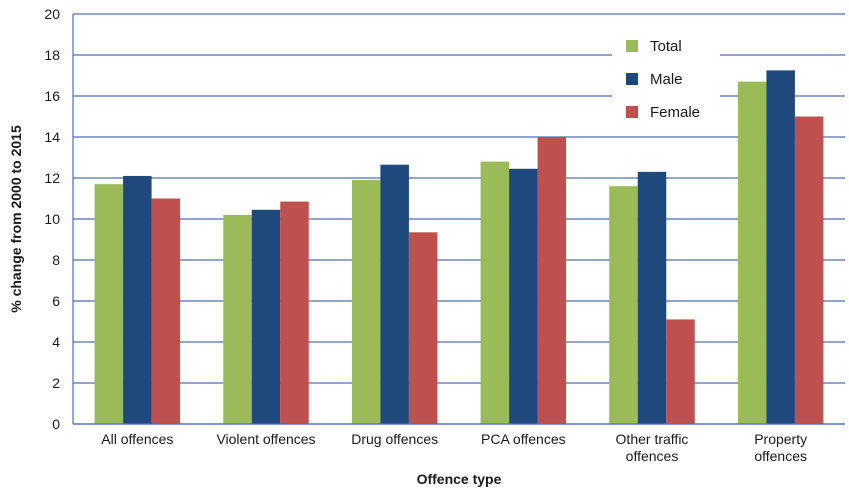 This screenshot has height=493, width=849. I want to click on y-tick-label: 8, so click(56, 260).